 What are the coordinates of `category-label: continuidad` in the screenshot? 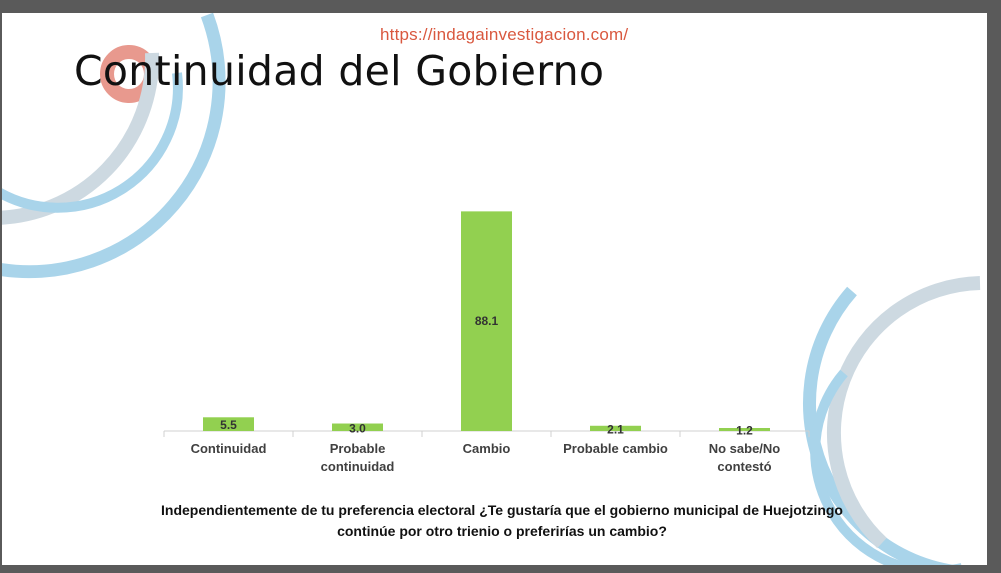 It's located at (358, 466).